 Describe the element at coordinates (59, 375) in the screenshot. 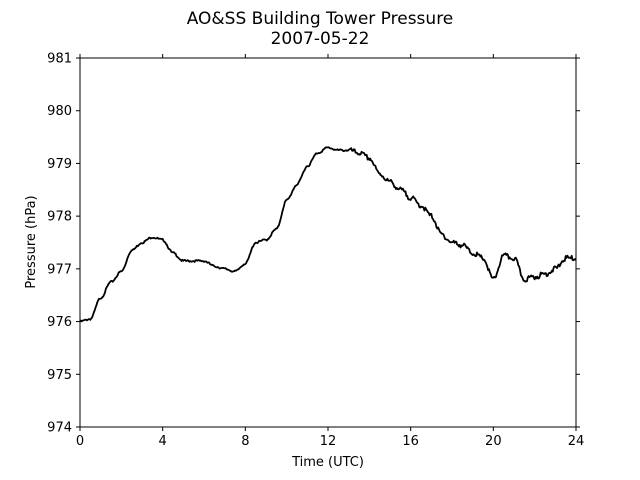

I see `y-tick-label: 975` at that location.